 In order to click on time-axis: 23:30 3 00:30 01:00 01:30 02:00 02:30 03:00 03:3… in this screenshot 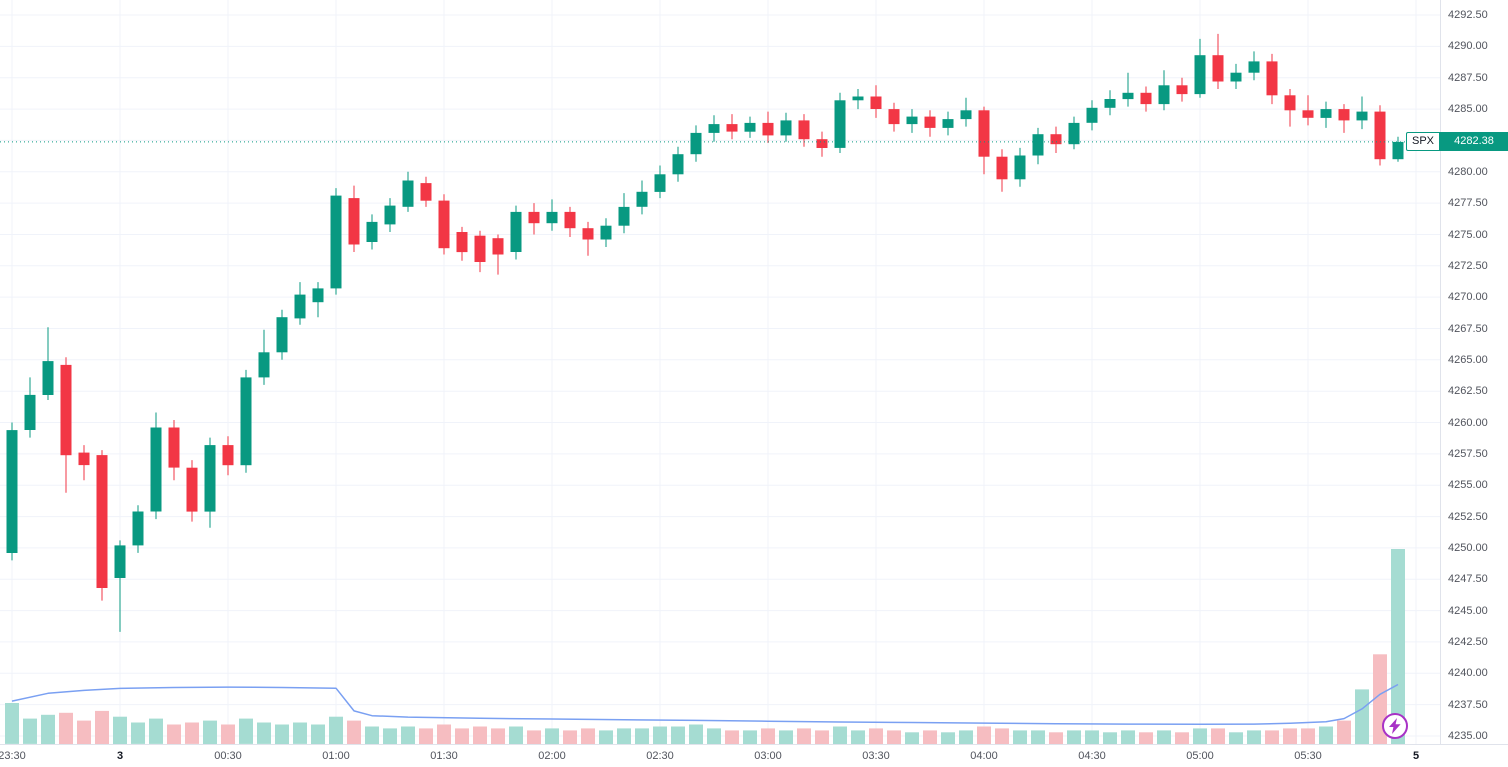, I will do `click(754, 755)`.